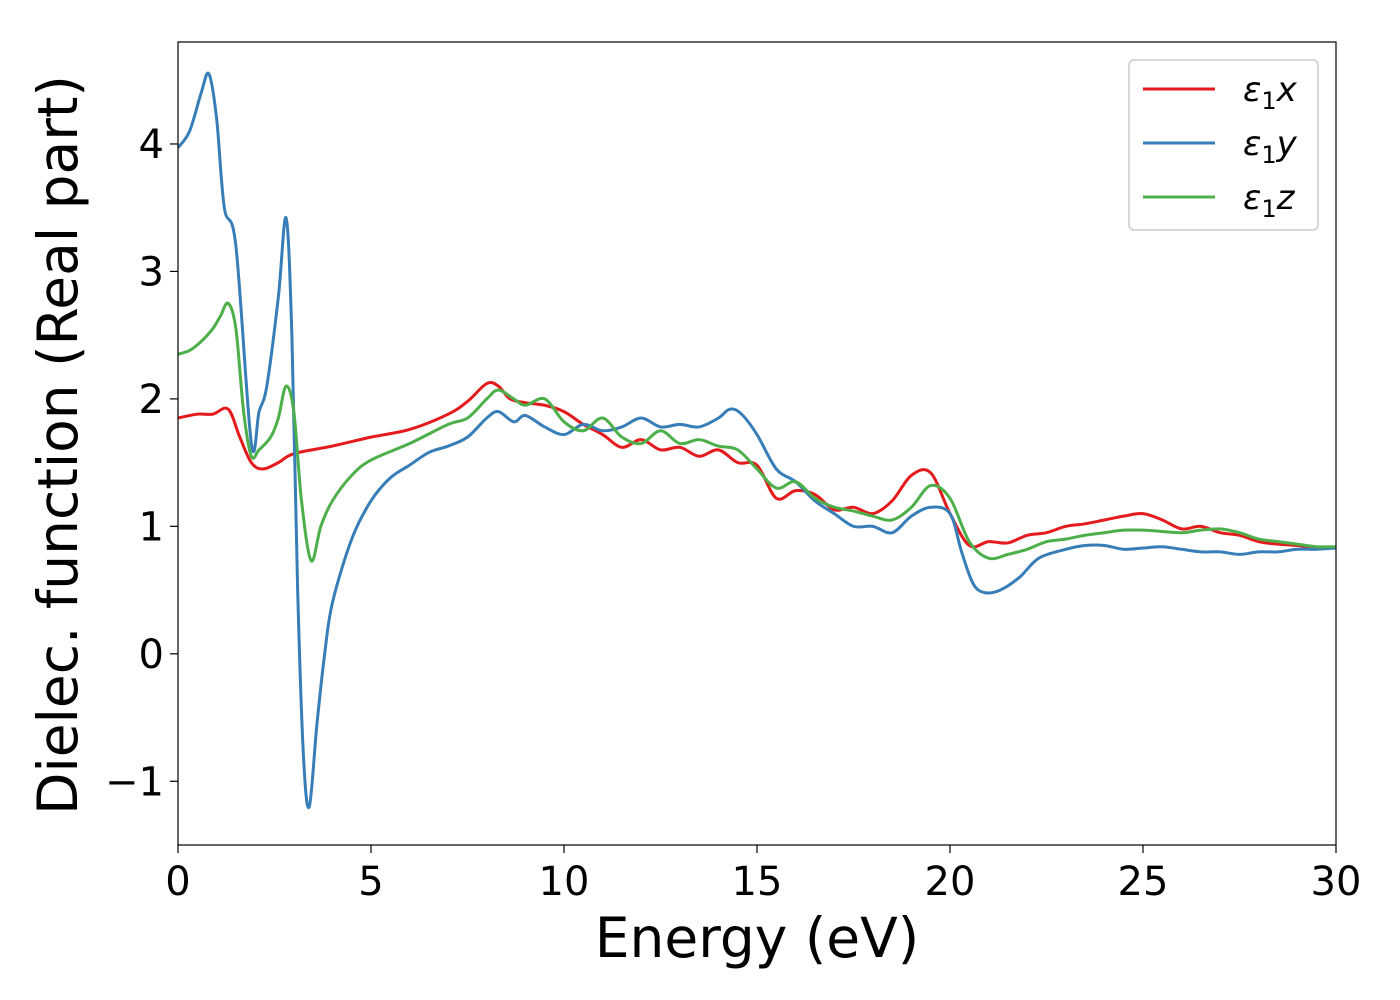  Describe the element at coordinates (1269, 200) in the screenshot. I see `legend-label-z: ε1z` at that location.